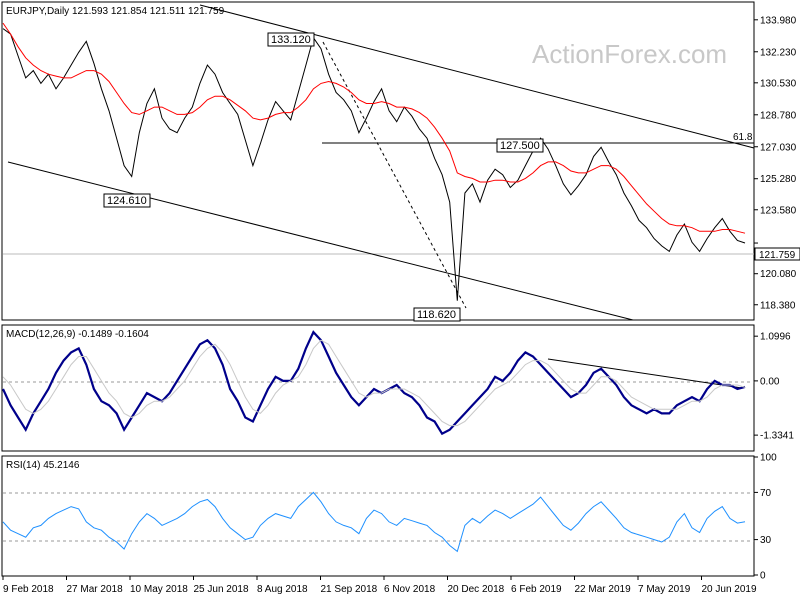 The width and height of the screenshot is (800, 600). Describe the element at coordinates (629, 54) in the screenshot. I see `watermark: ActionForex.com` at that location.